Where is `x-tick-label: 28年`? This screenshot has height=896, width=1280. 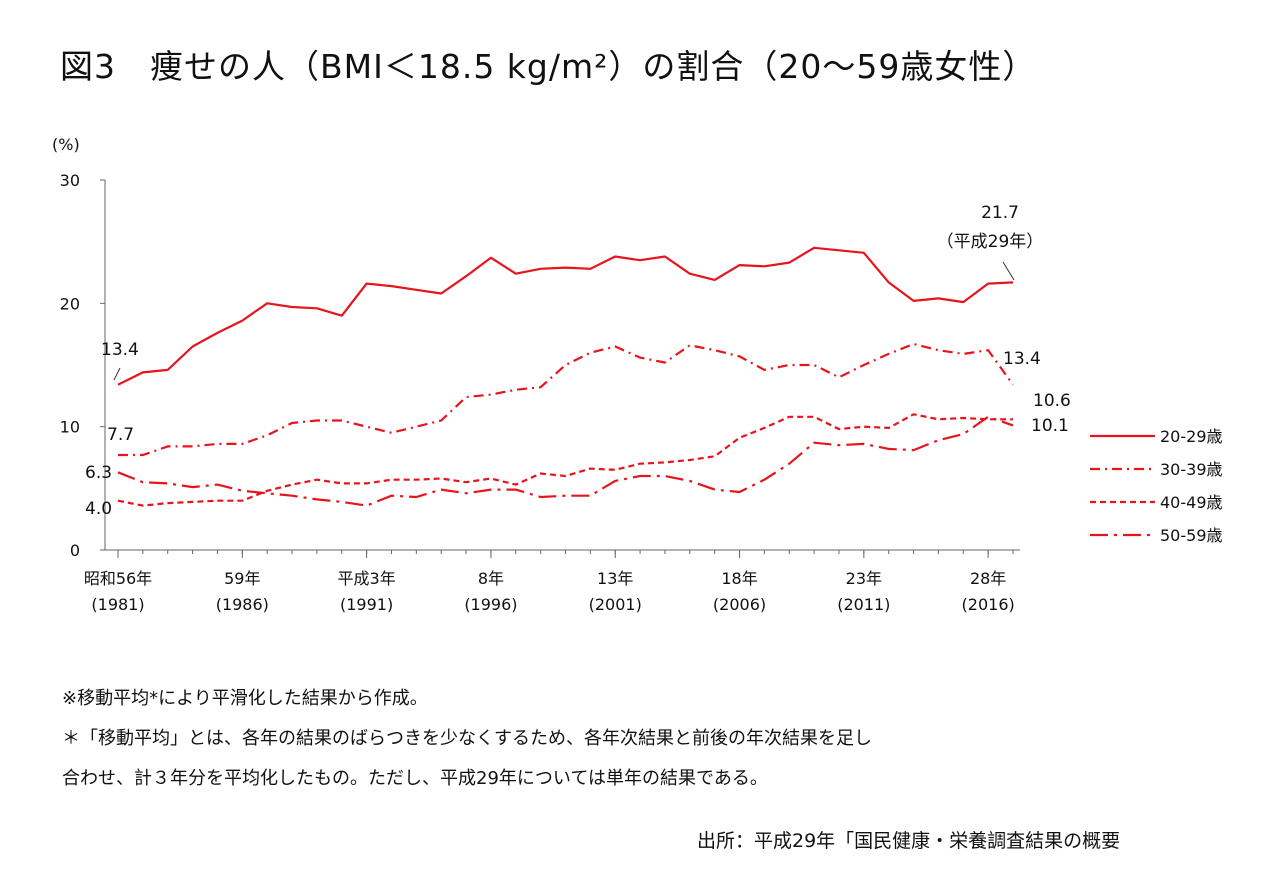
x-tick-label: 28年 is located at coordinates (988, 578).